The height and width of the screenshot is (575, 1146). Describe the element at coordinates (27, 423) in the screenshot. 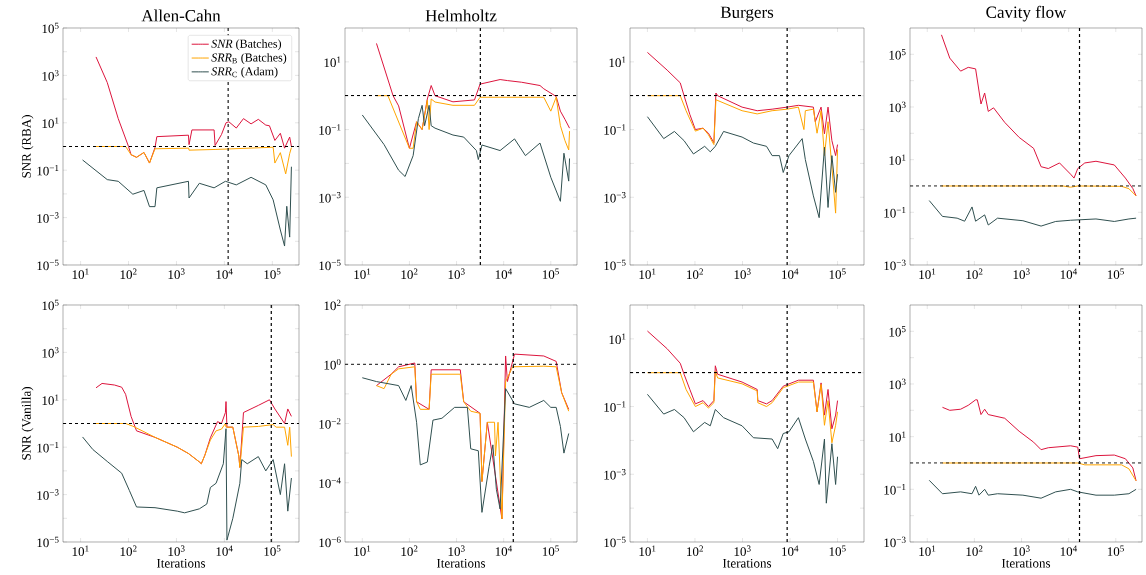

I see `y-axis-title: SNR (Vanilla)` at that location.